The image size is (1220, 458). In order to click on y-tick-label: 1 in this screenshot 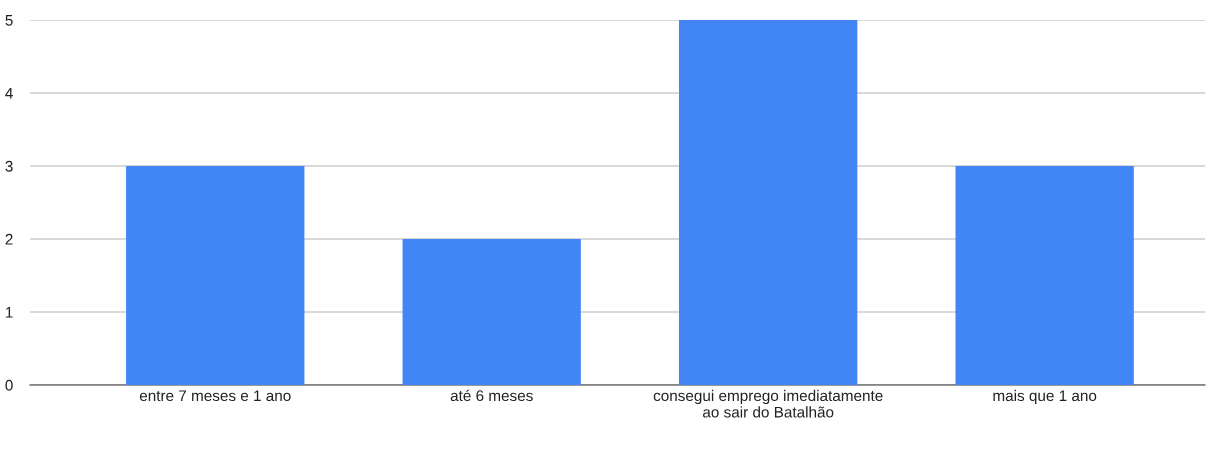, I will do `click(9, 312)`.